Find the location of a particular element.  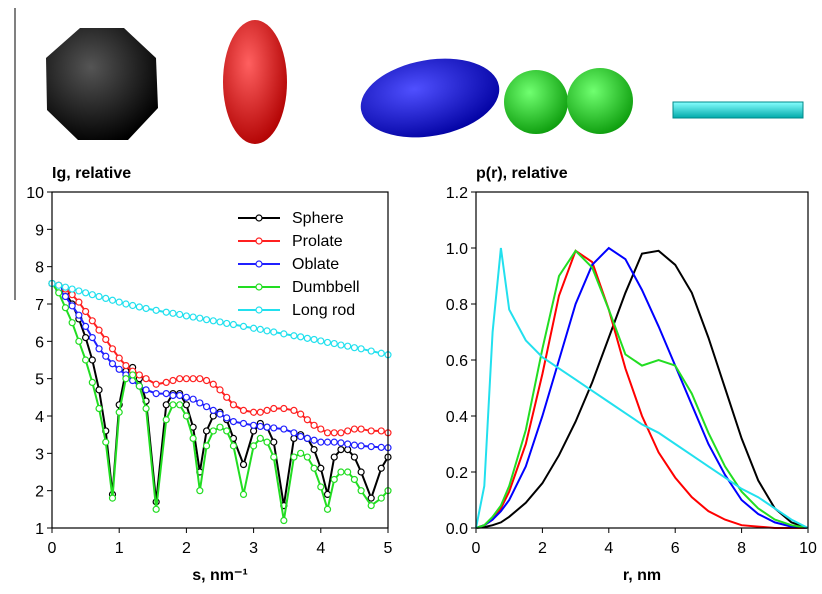

y-tick-label: 0.2 is located at coordinates (457, 473).